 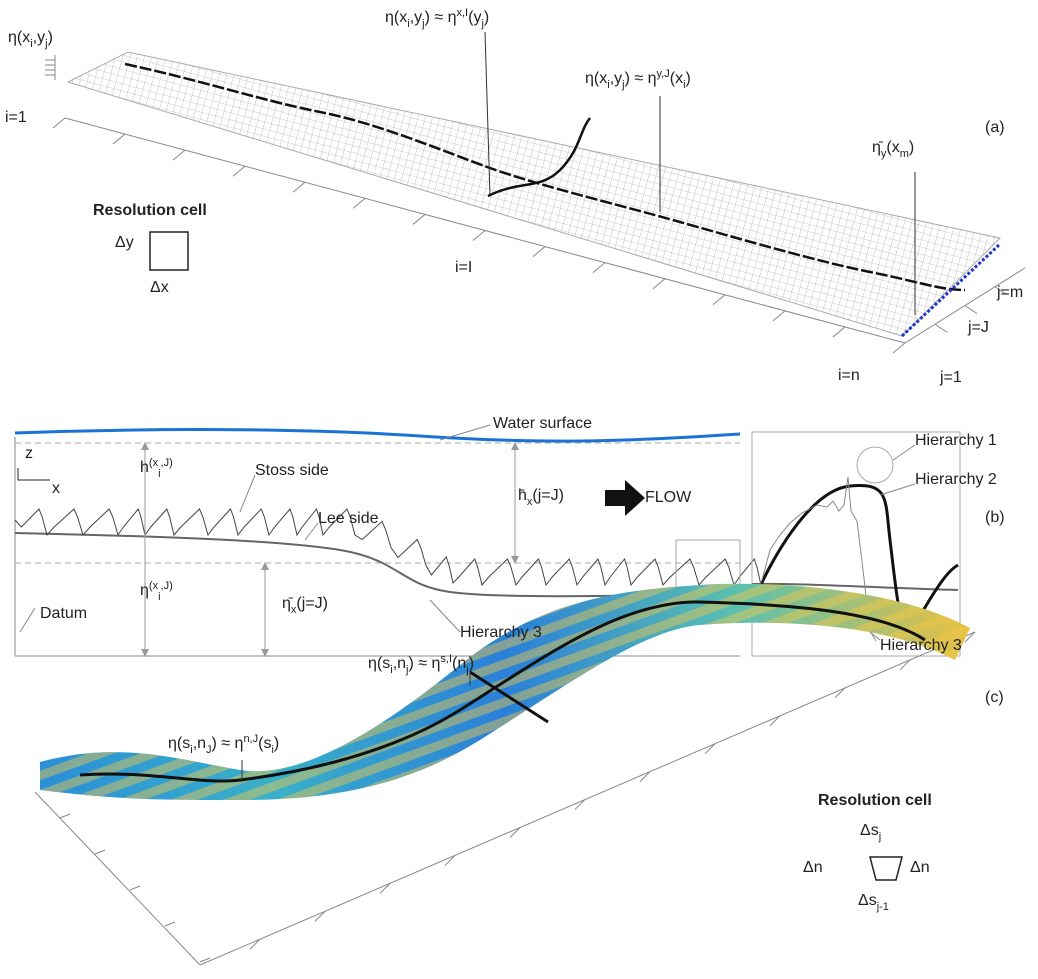 I want to click on label-part: Hierarchy 3, so click(x=501, y=632).